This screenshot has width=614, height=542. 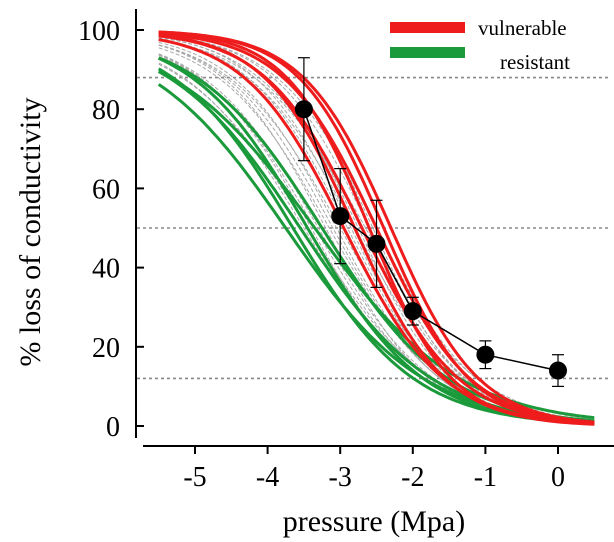 What do you see at coordinates (485, 477) in the screenshot?
I see `x-tick-label: -1` at bounding box center [485, 477].